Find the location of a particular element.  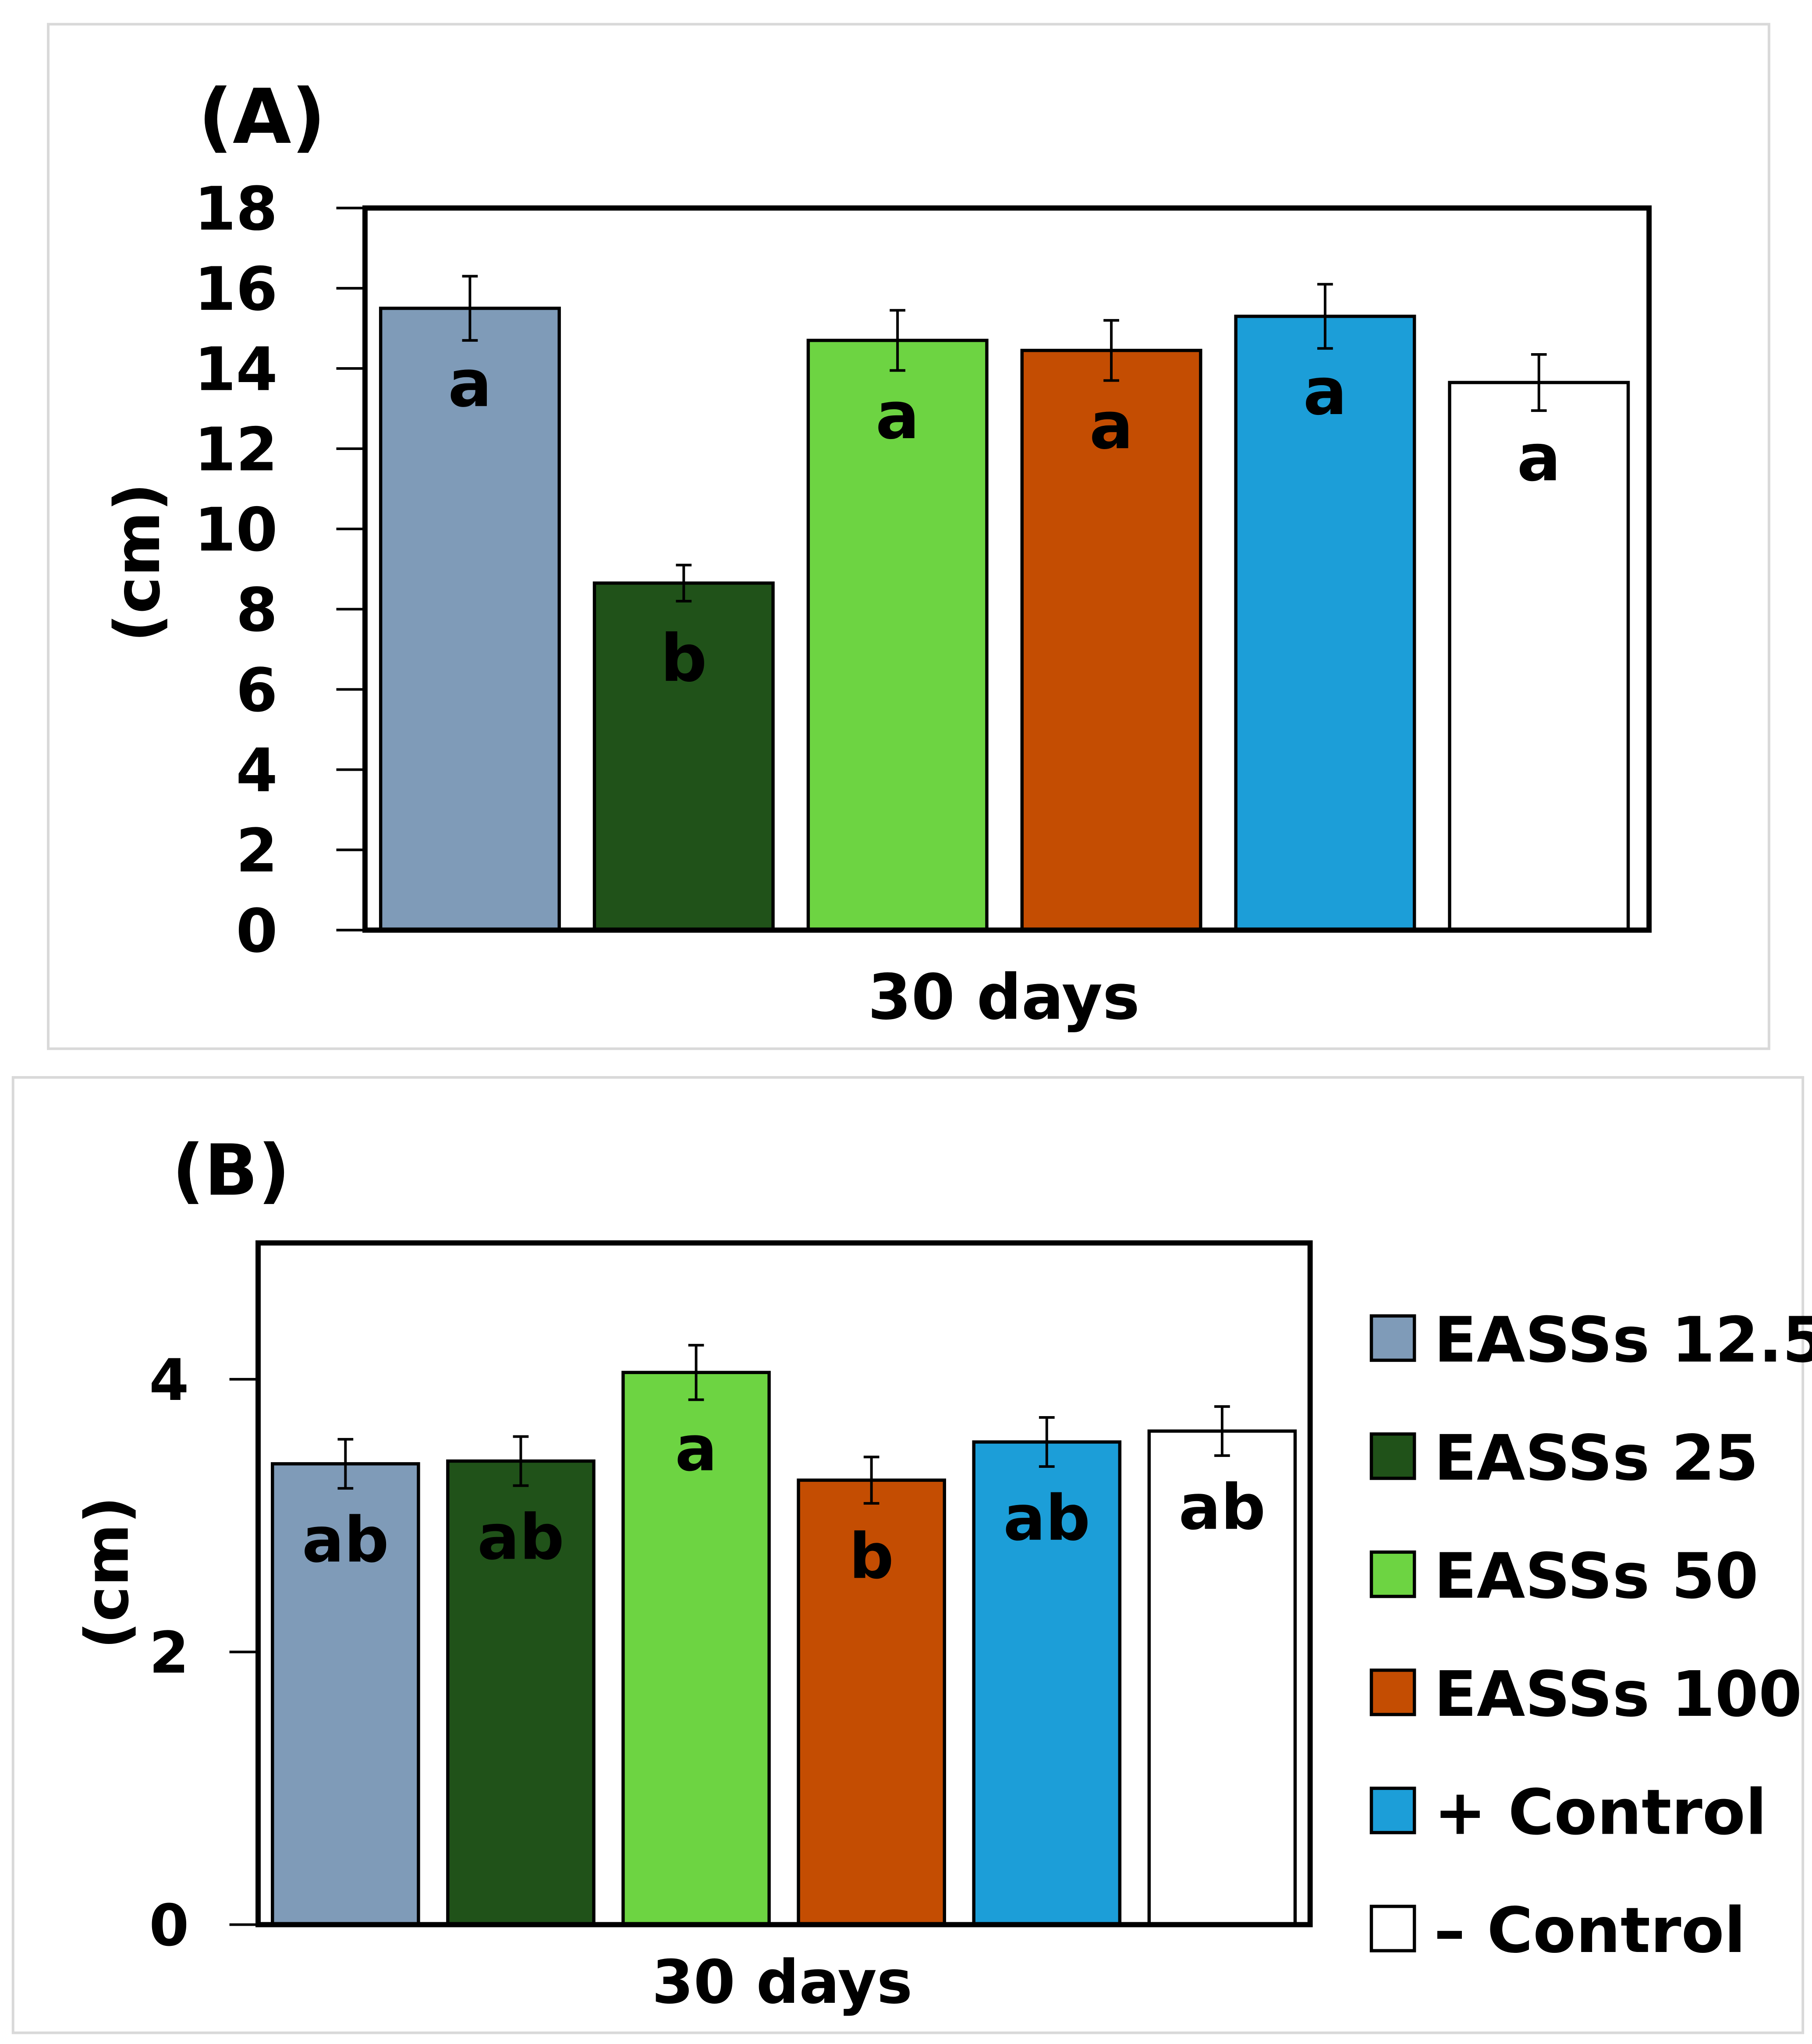

chart-b-y-axis-label: (cm) is located at coordinates (107, 1573).